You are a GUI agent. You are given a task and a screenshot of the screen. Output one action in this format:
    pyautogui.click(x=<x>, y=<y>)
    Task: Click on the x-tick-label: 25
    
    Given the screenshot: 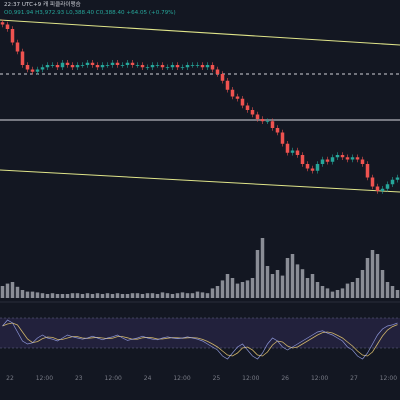 What is the action you would take?
    pyautogui.click(x=216, y=378)
    